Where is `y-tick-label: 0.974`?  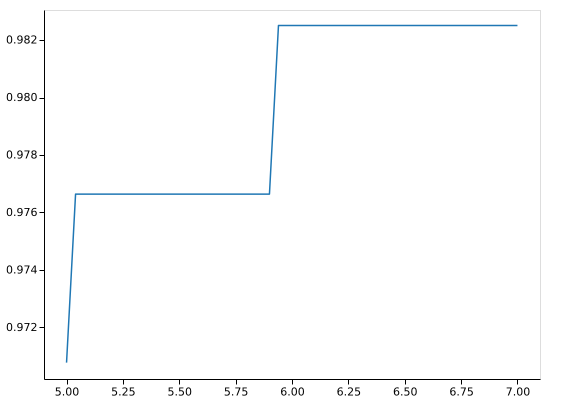
y-tick-label: 0.974 is located at coordinates (22, 269).